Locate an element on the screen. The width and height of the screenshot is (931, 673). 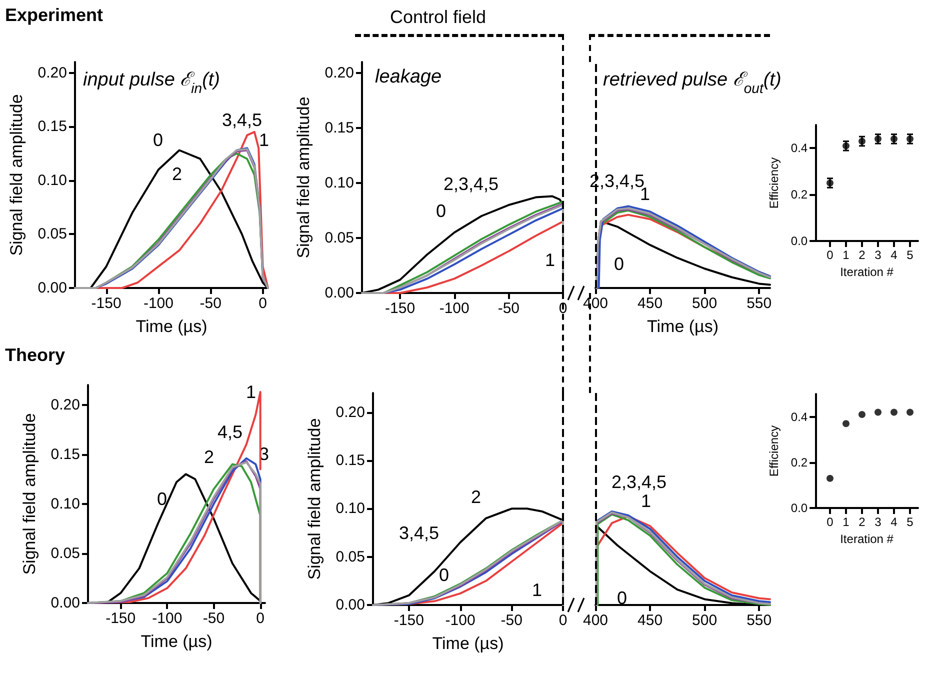
text: Experiment is located at coordinates (54, 15).